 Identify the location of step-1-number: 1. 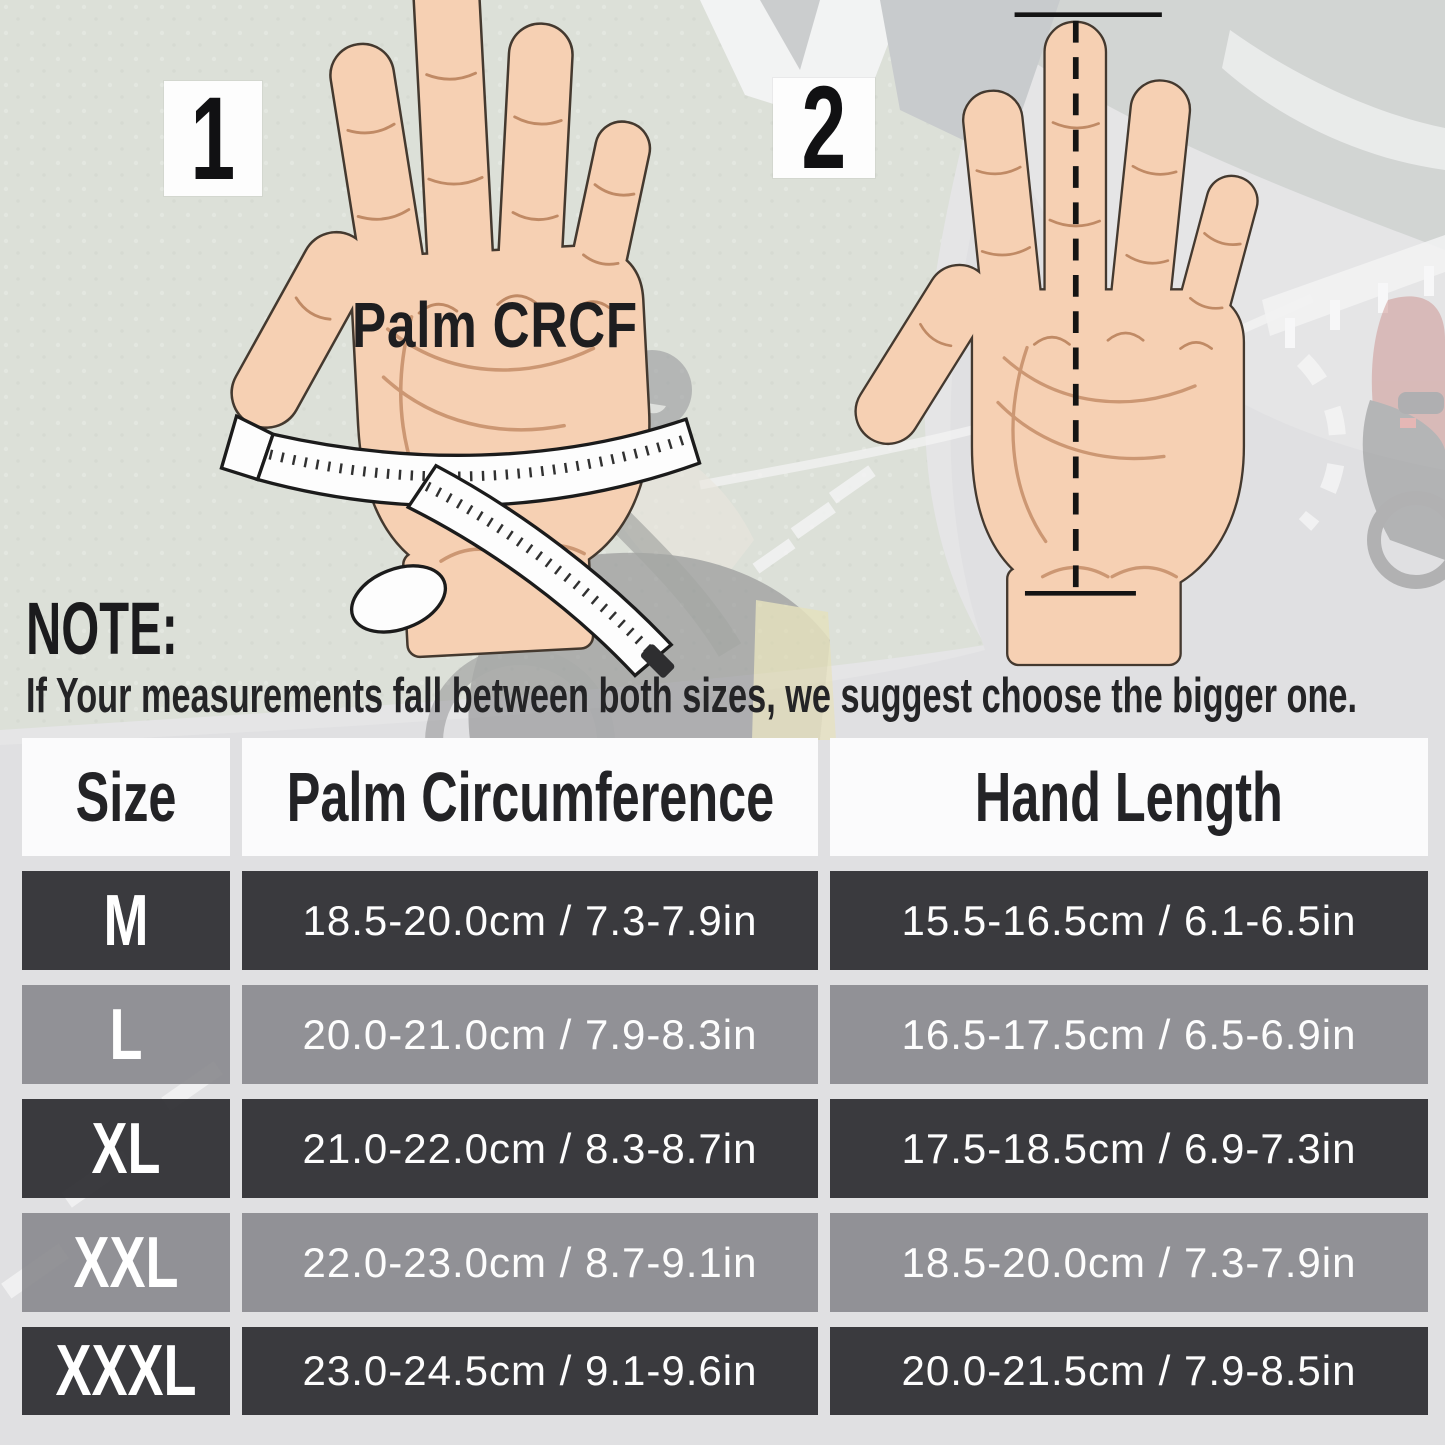
(213, 138).